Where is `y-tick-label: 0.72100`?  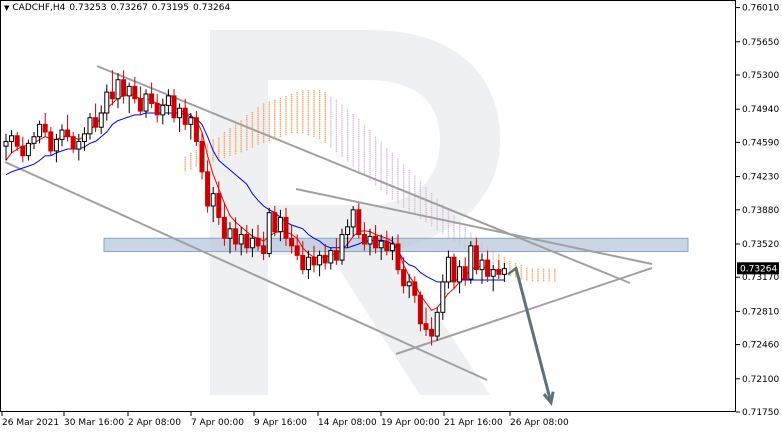 y-tick-label: 0.72100 is located at coordinates (760, 380).